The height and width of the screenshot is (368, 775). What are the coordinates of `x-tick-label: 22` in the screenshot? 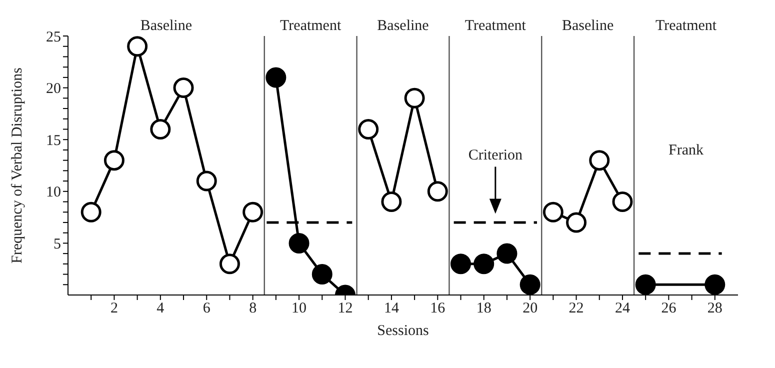 It's located at (576, 308).